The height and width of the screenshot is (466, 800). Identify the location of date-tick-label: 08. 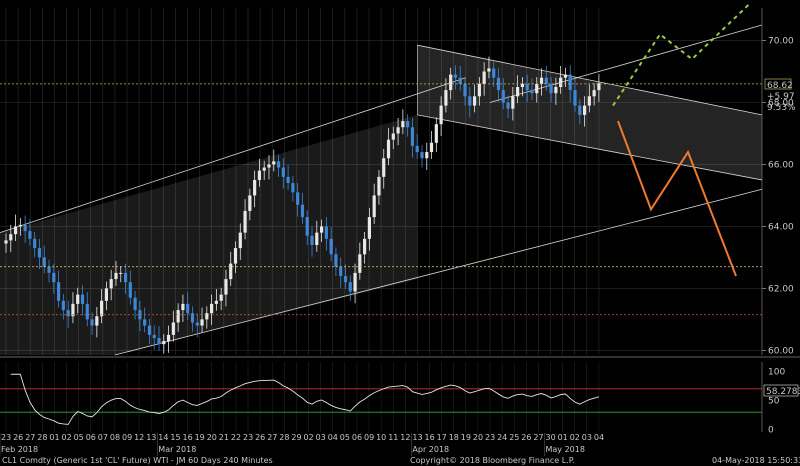
(115, 437).